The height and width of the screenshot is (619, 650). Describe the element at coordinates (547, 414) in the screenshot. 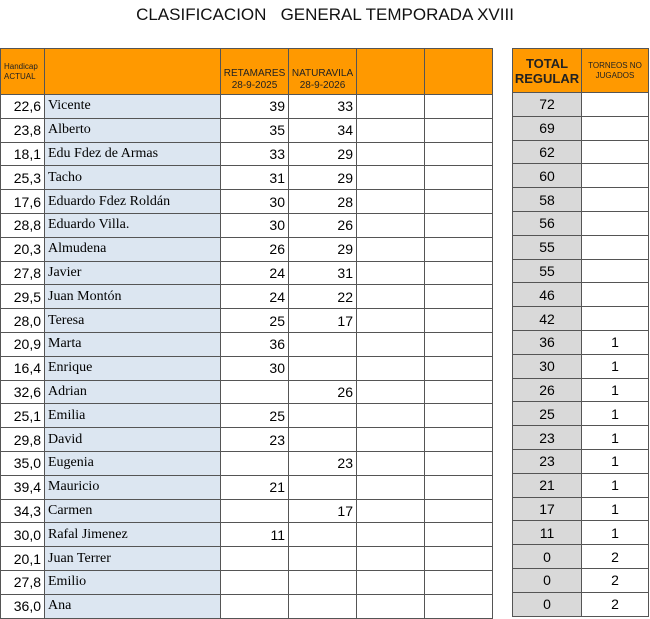

I see `total-cell: 25` at that location.